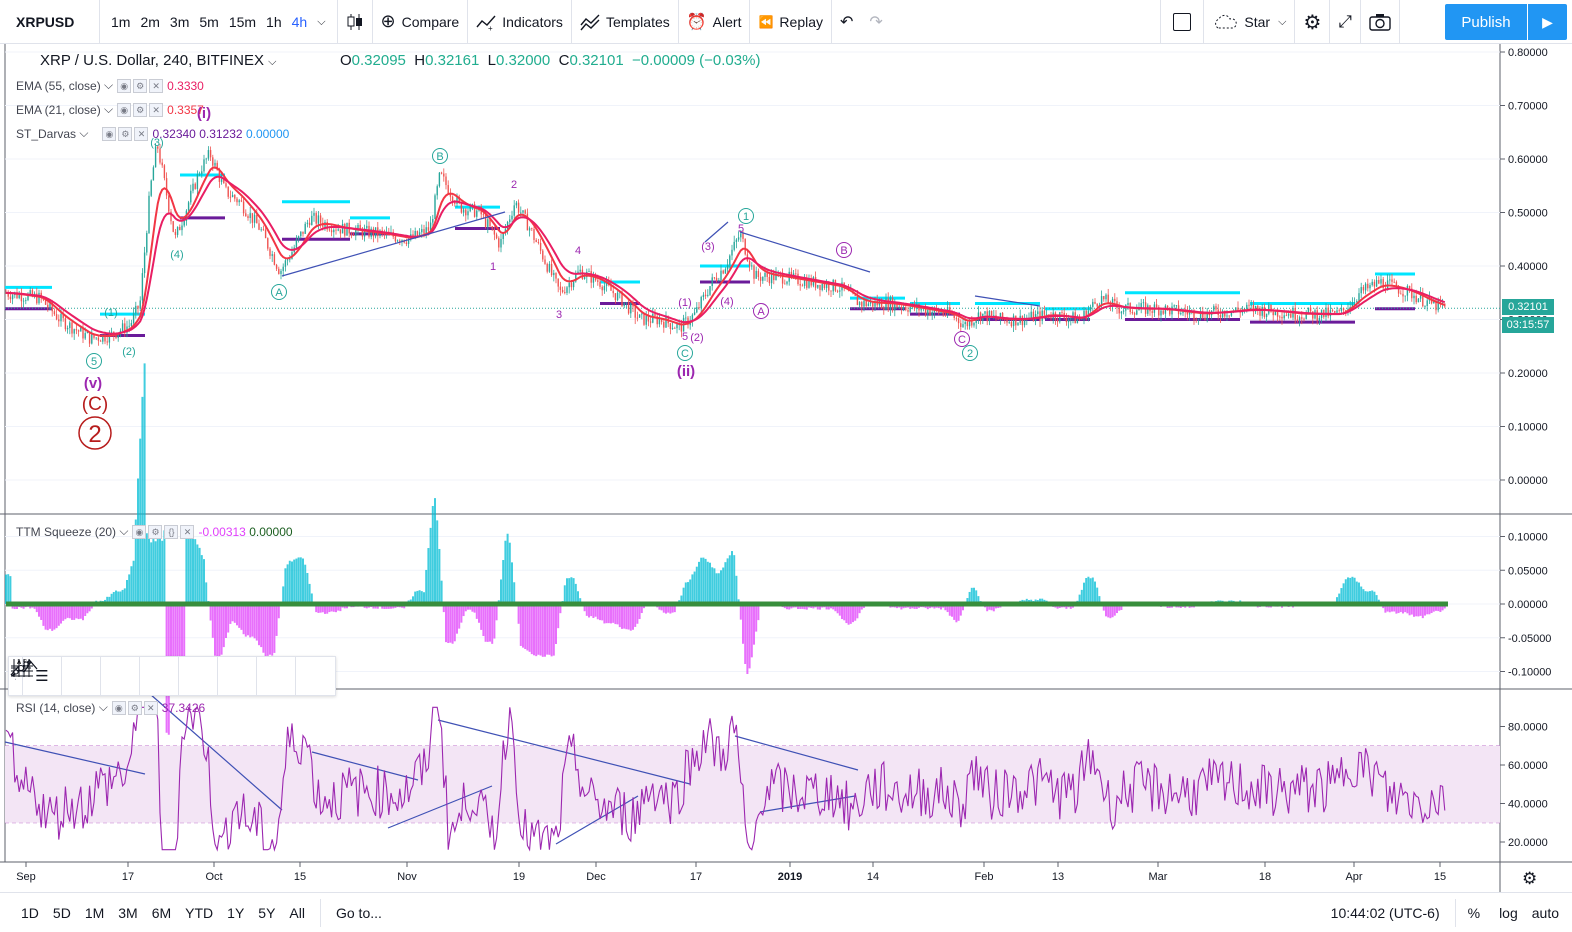 Image resolution: width=1572 pixels, height=932 pixels. Describe the element at coordinates (1506, 22) in the screenshot. I see `publish-button: Publish ▶` at that location.